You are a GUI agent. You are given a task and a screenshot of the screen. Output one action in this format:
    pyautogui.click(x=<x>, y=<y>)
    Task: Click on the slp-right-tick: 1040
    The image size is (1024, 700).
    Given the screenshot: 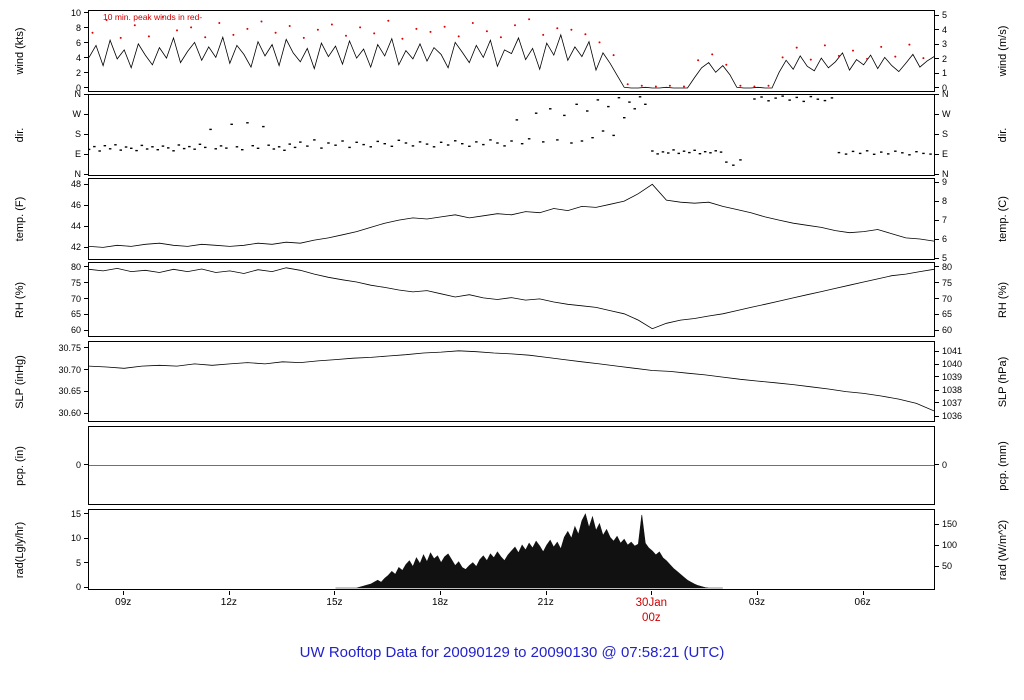 What is the action you would take?
    pyautogui.click(x=948, y=364)
    